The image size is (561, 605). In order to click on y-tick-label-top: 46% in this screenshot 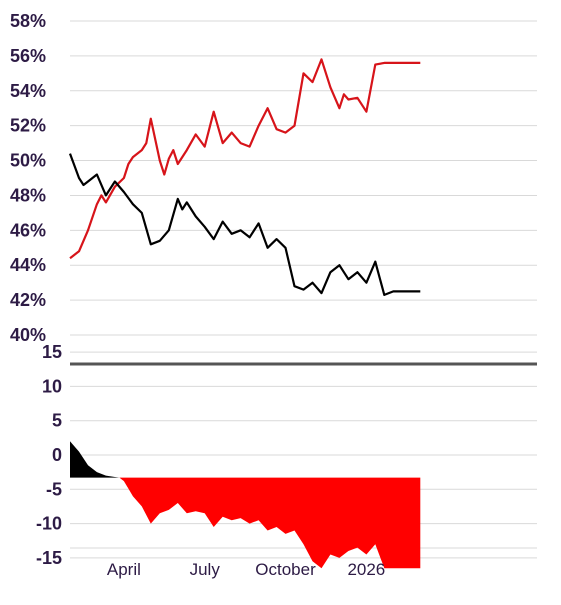, I will do `click(28, 230)`.